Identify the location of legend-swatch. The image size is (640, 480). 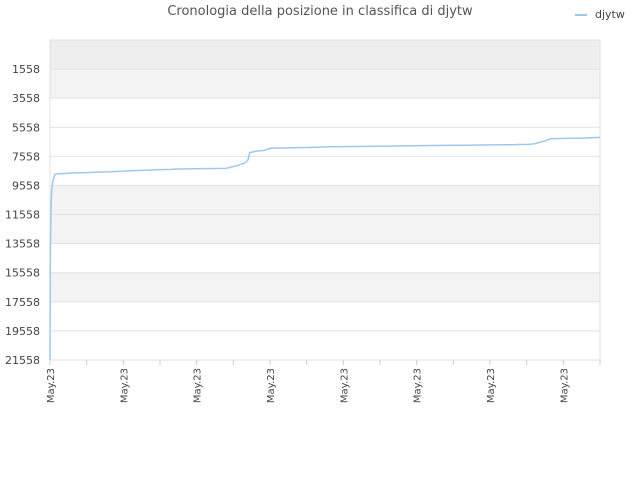
(581, 14).